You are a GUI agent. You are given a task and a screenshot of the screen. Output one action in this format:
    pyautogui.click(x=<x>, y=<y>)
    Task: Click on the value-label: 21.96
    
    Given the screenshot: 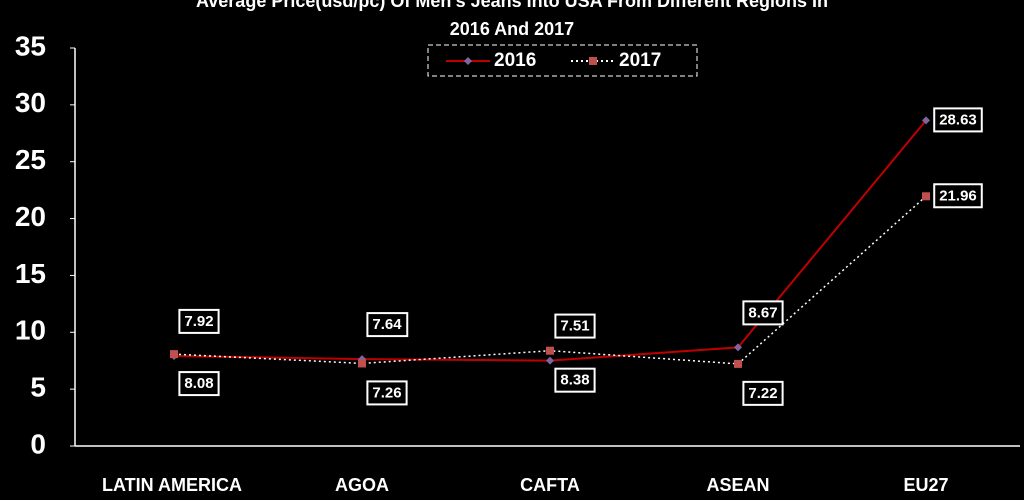 What is the action you would take?
    pyautogui.click(x=958, y=195)
    